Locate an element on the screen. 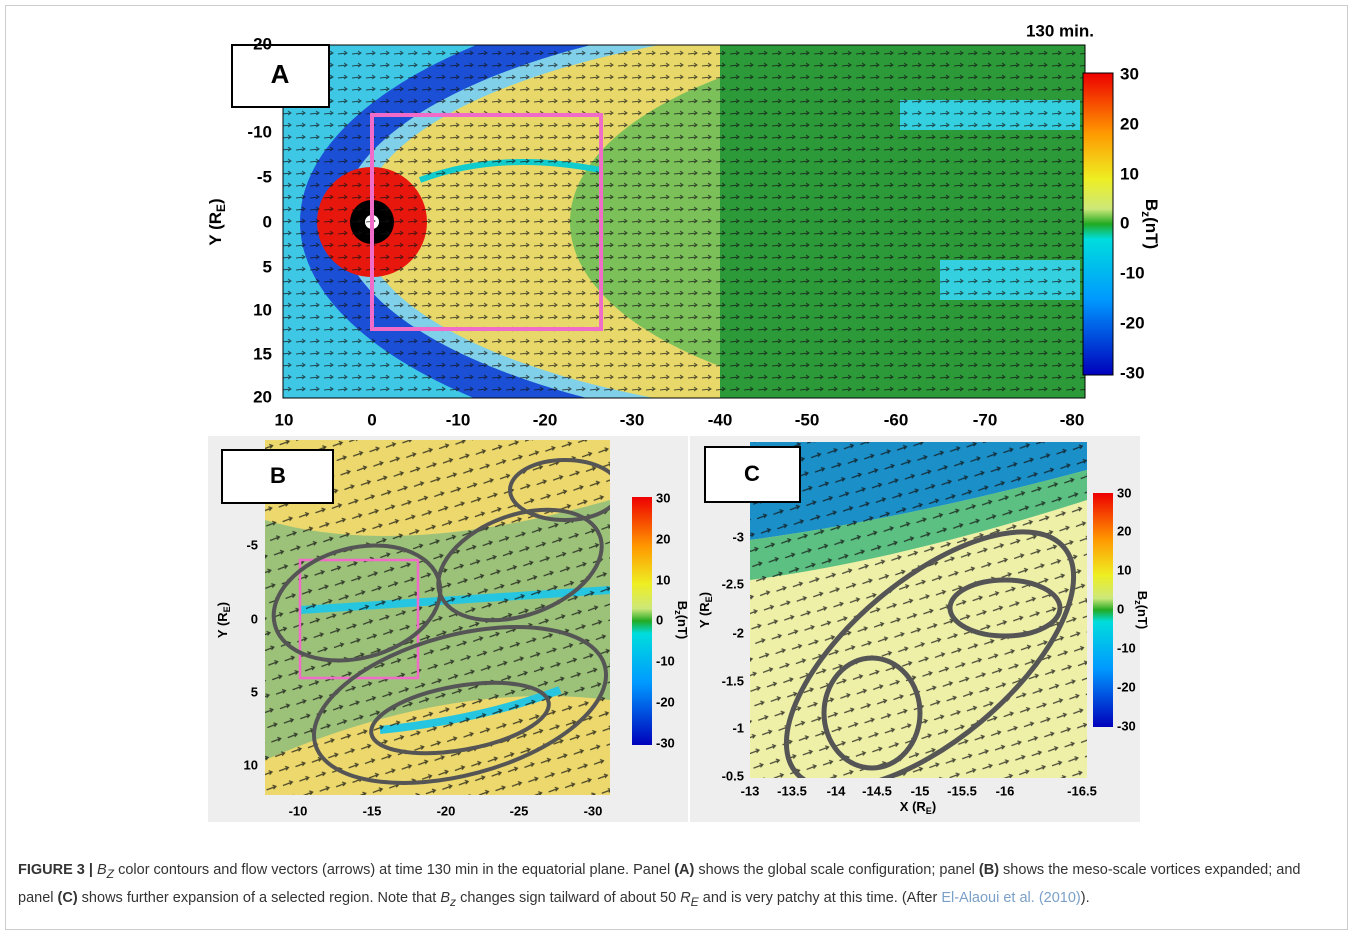 This screenshot has height=939, width=1356. caption-part: changes sign tailward of about 50 is located at coordinates (568, 897).